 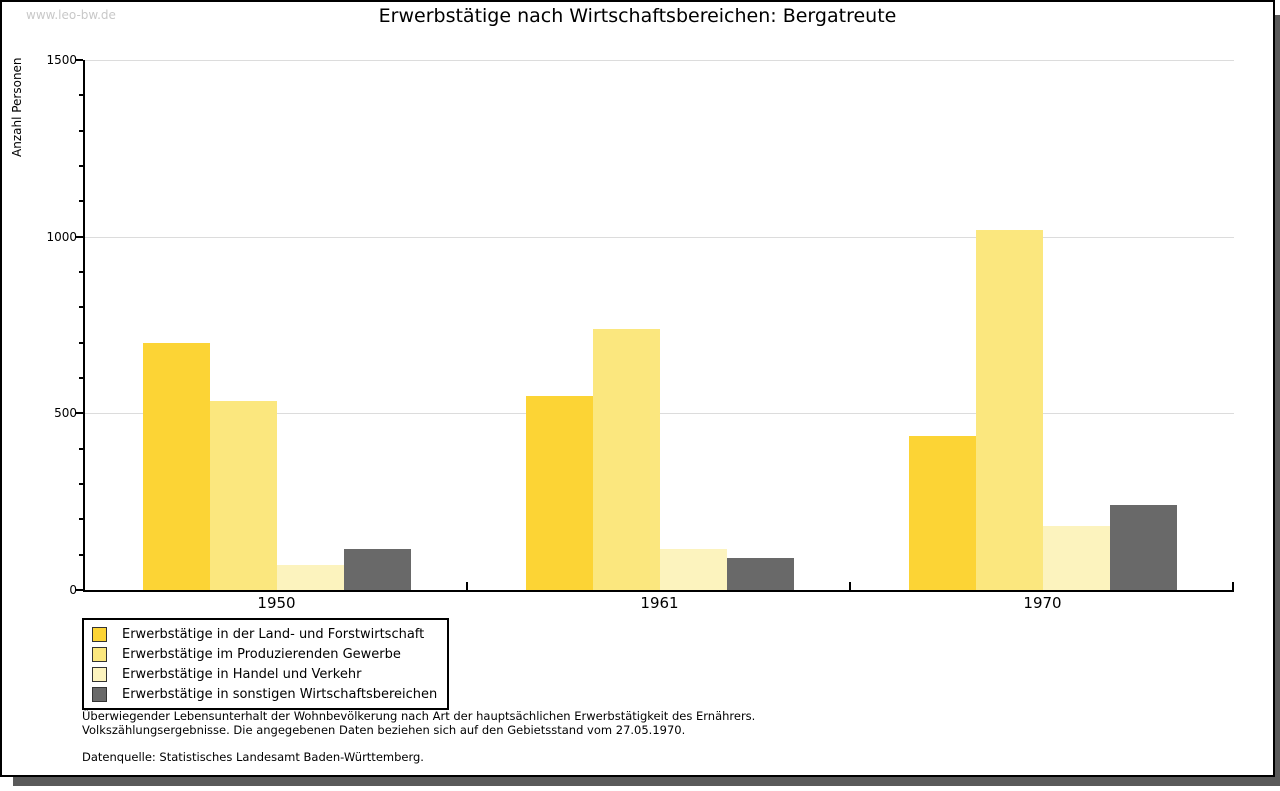 I want to click on y-tick-label: 0, so click(x=73, y=590).